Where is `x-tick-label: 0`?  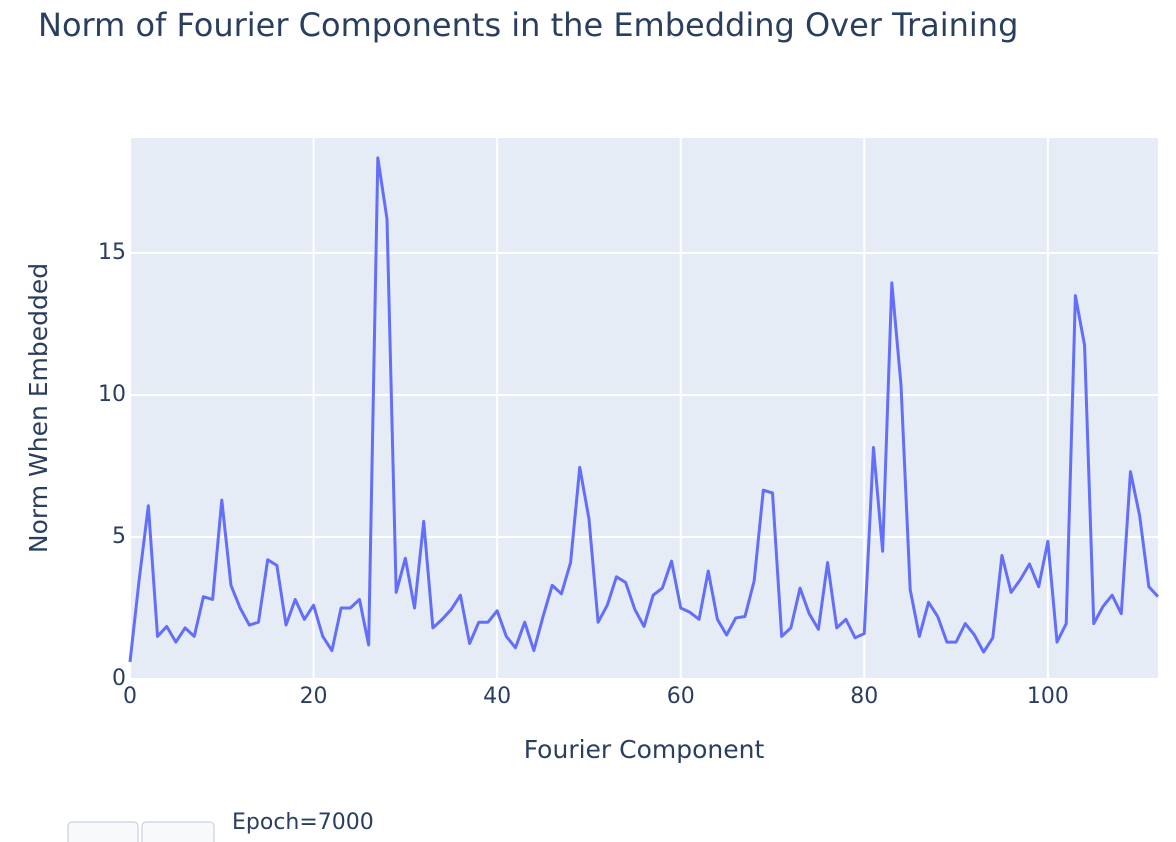
x-tick-label: 0 is located at coordinates (130, 696).